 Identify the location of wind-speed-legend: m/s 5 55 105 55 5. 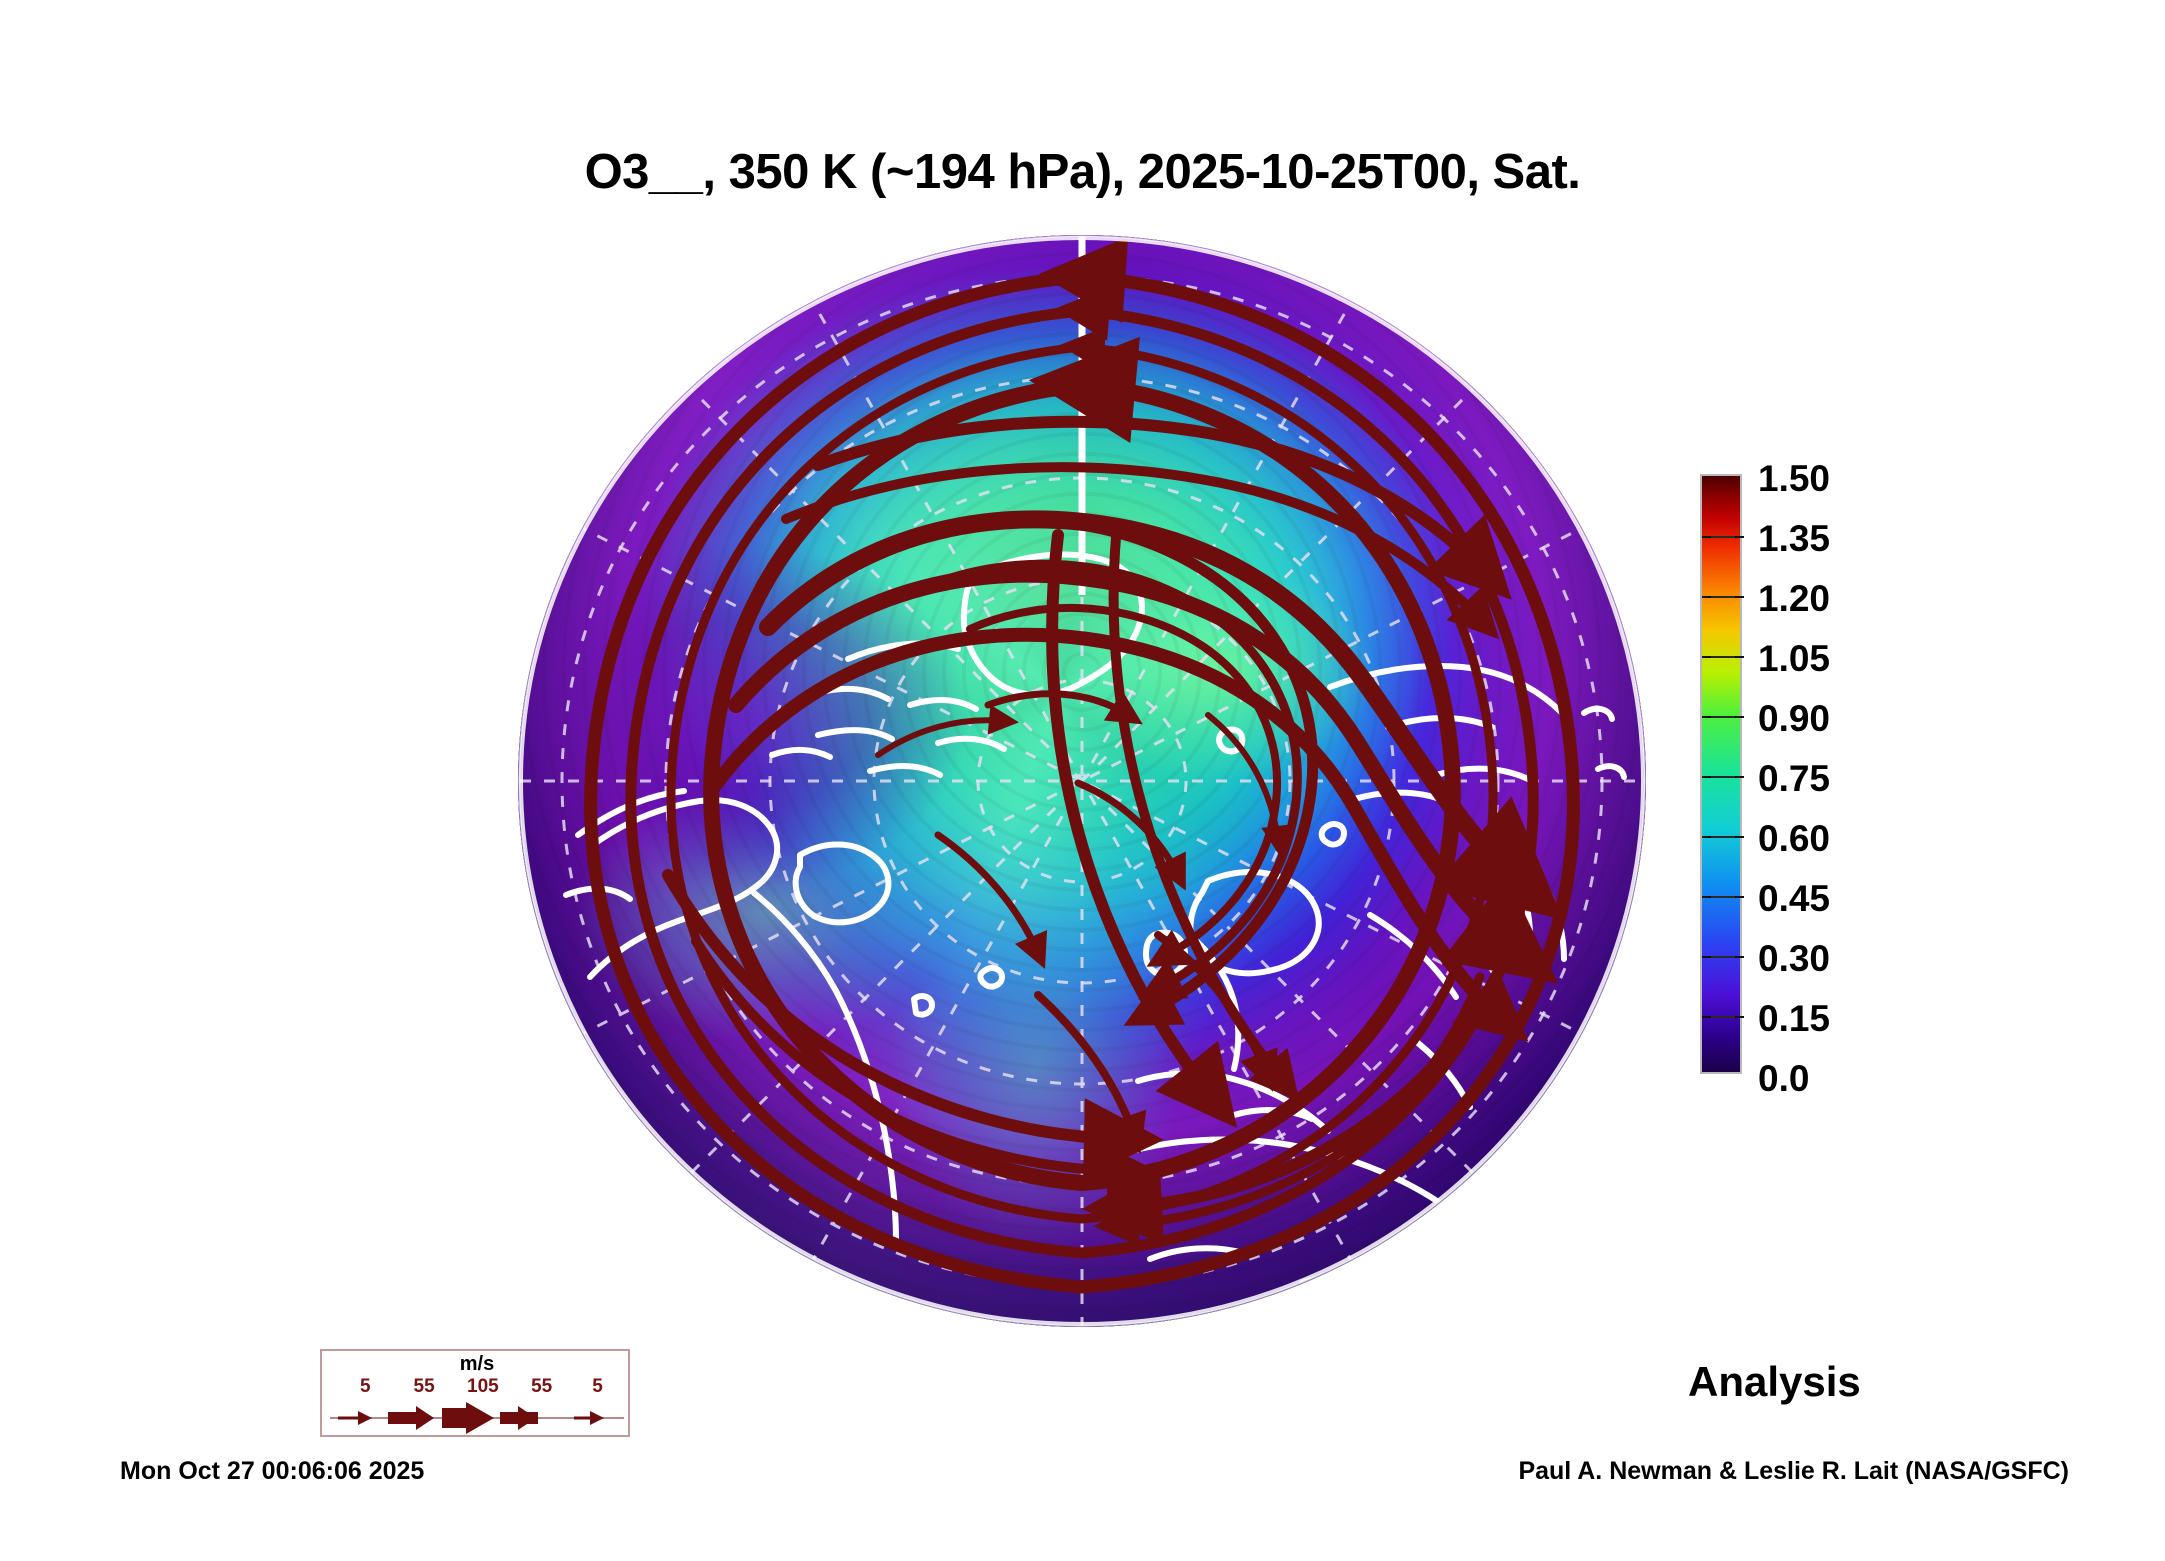
(475, 1393).